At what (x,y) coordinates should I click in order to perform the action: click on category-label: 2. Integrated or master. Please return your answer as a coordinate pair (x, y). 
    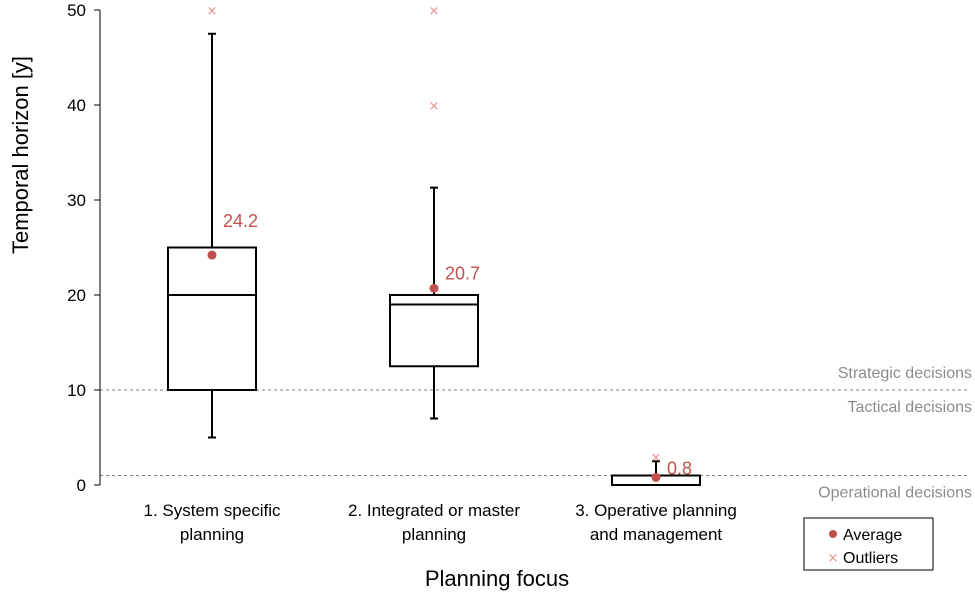
    Looking at the image, I should click on (434, 510).